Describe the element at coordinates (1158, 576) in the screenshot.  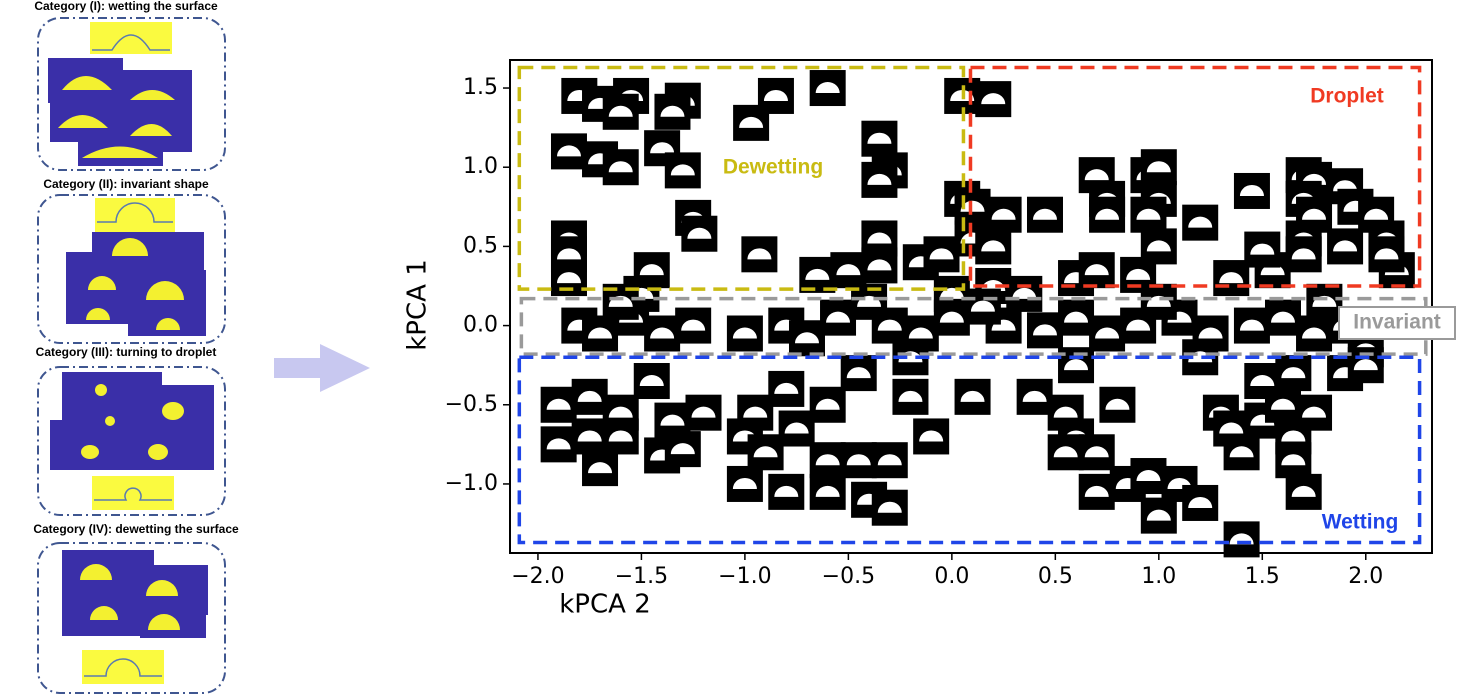
I see `x-tick-label: 1.0` at that location.